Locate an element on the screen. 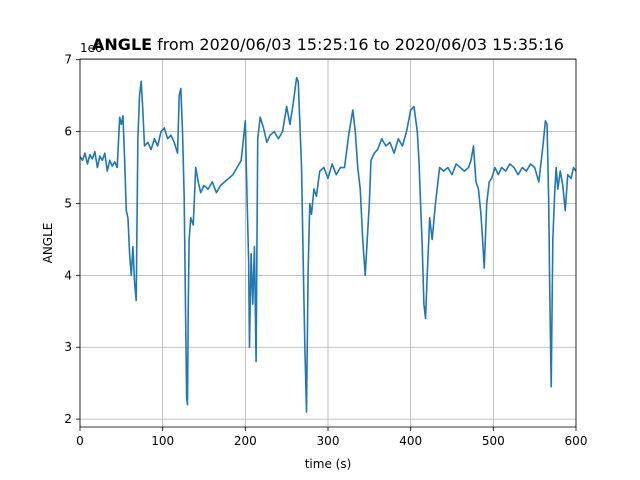 The width and height of the screenshot is (640, 480). y-tick-label: 4 is located at coordinates (68, 275).